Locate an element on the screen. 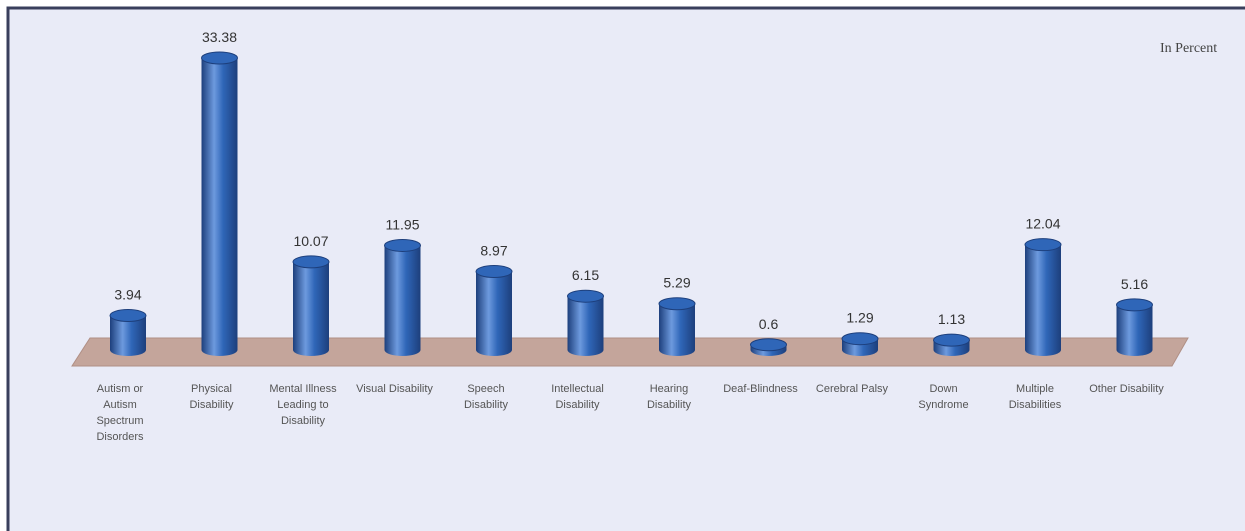 The height and width of the screenshot is (531, 1245). category-label-line: Leading to is located at coordinates (302, 405).